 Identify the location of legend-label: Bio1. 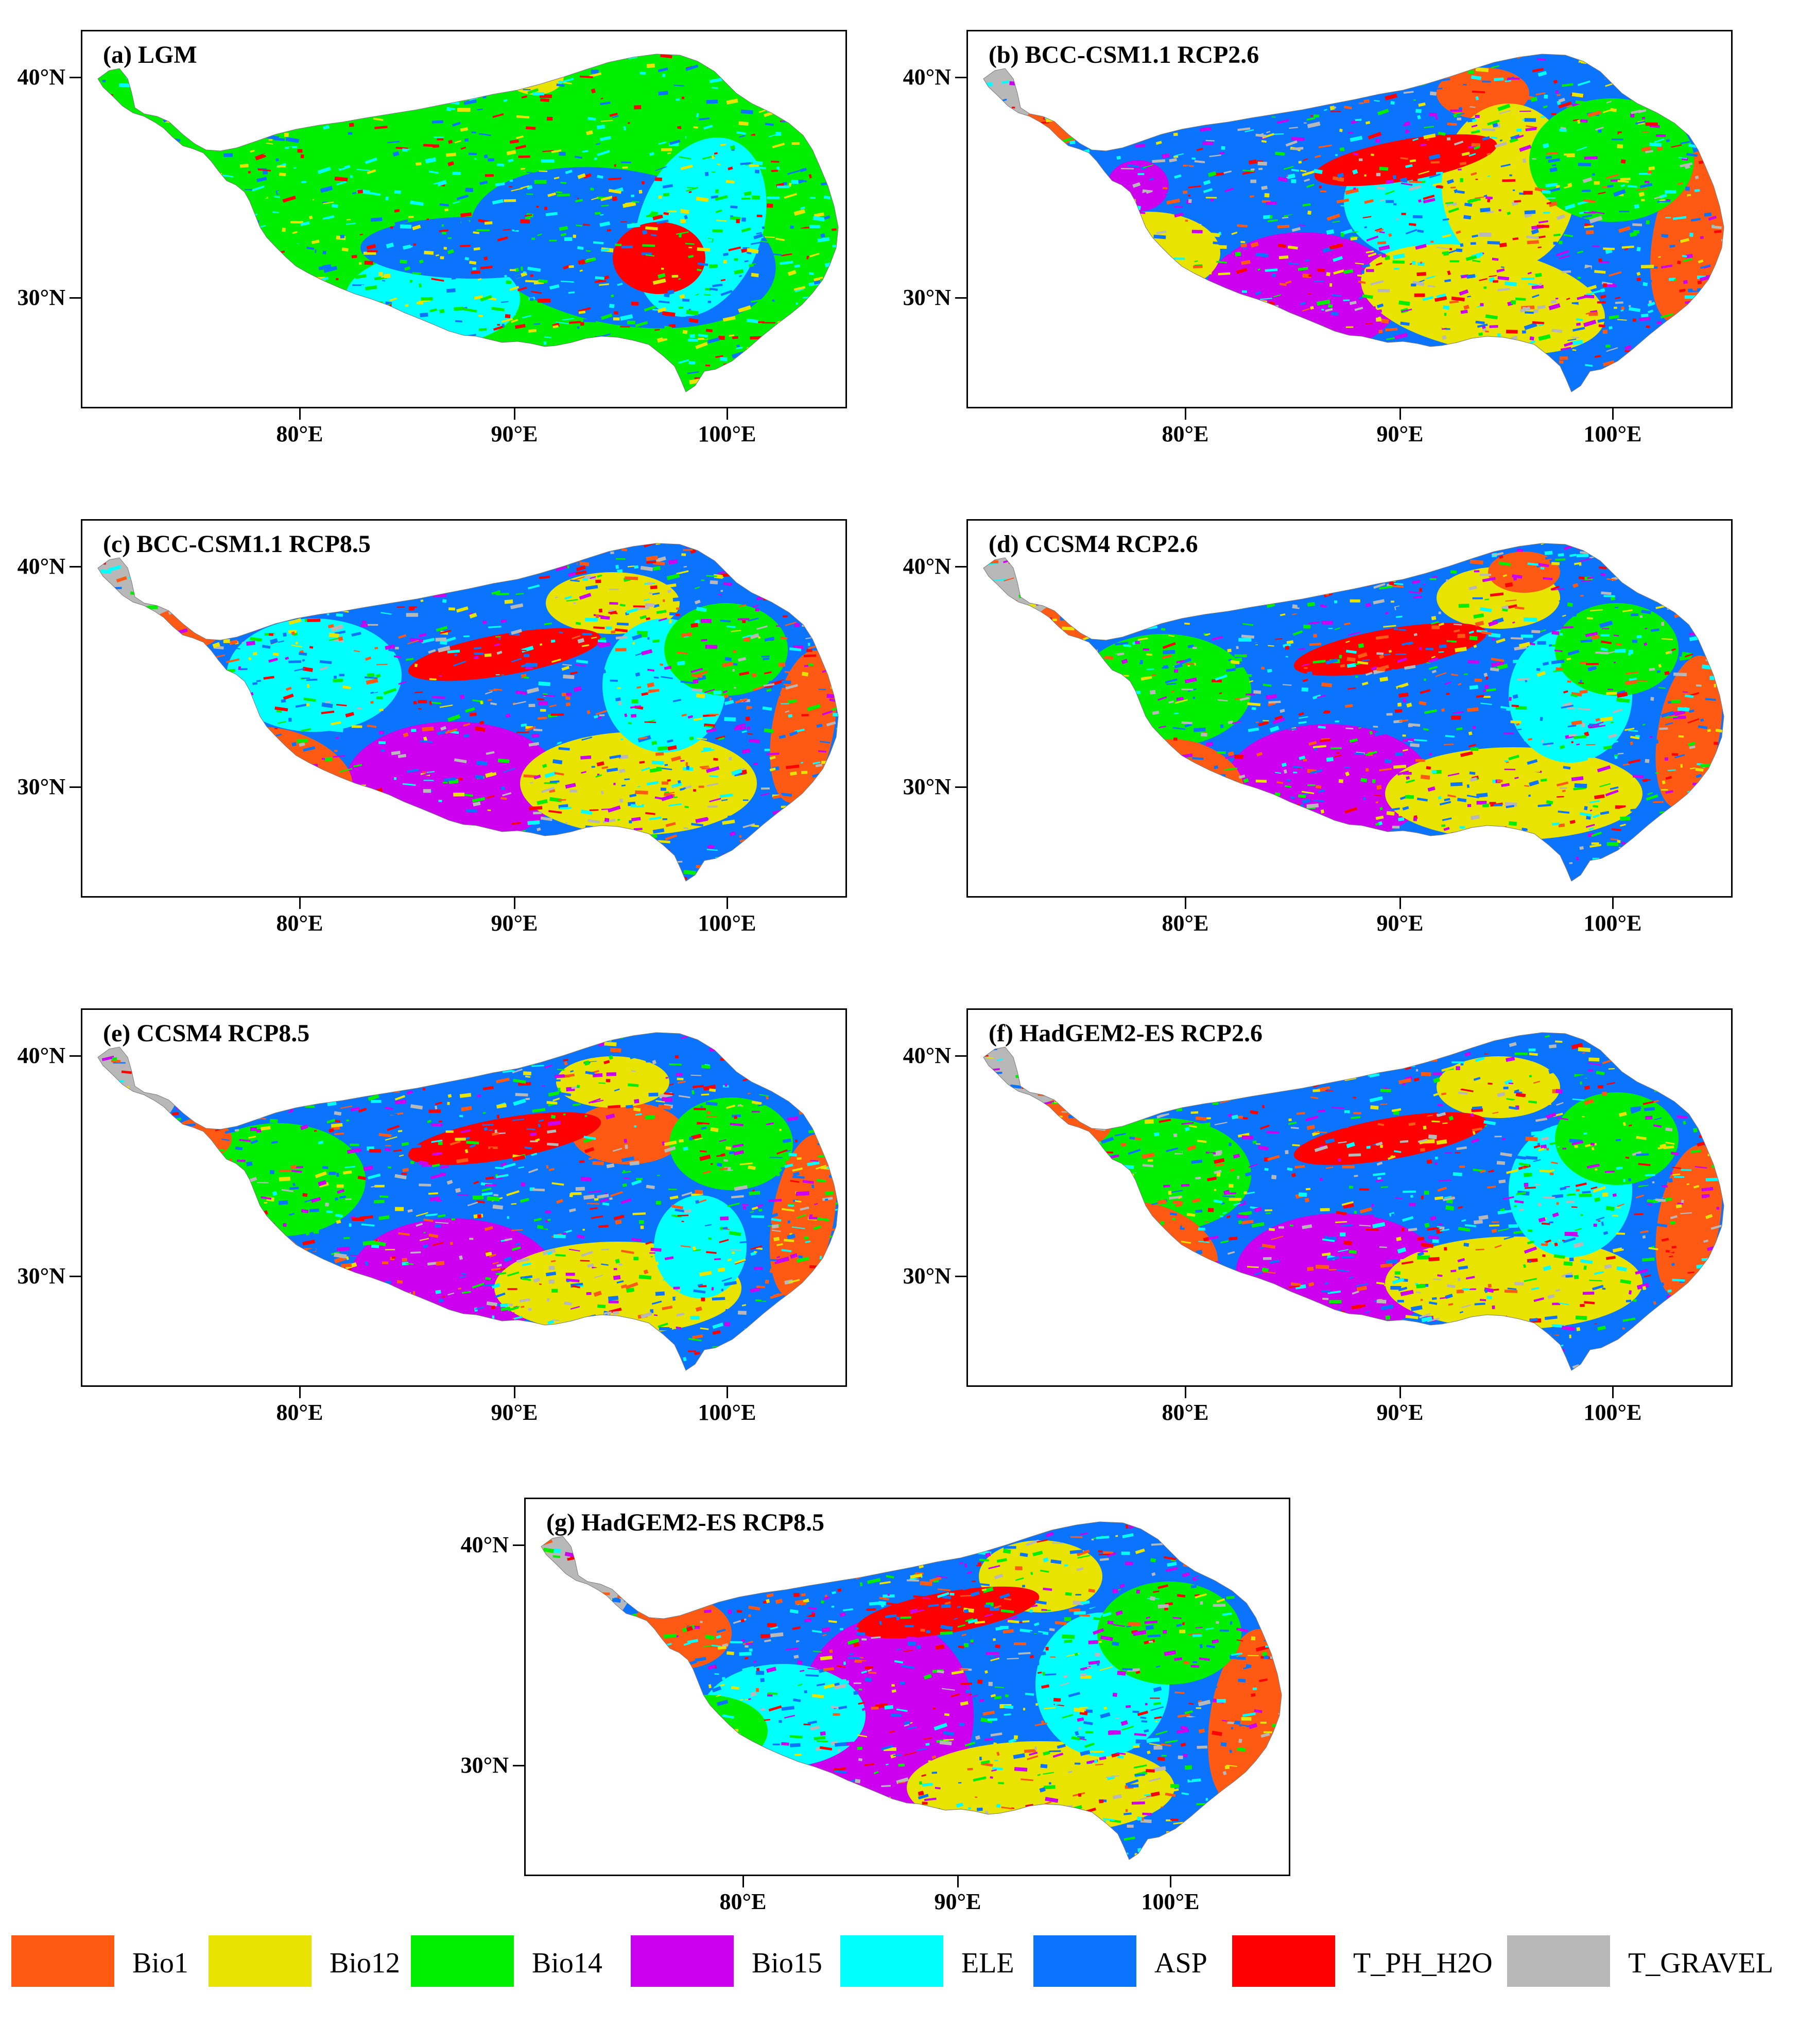
(160, 1963).